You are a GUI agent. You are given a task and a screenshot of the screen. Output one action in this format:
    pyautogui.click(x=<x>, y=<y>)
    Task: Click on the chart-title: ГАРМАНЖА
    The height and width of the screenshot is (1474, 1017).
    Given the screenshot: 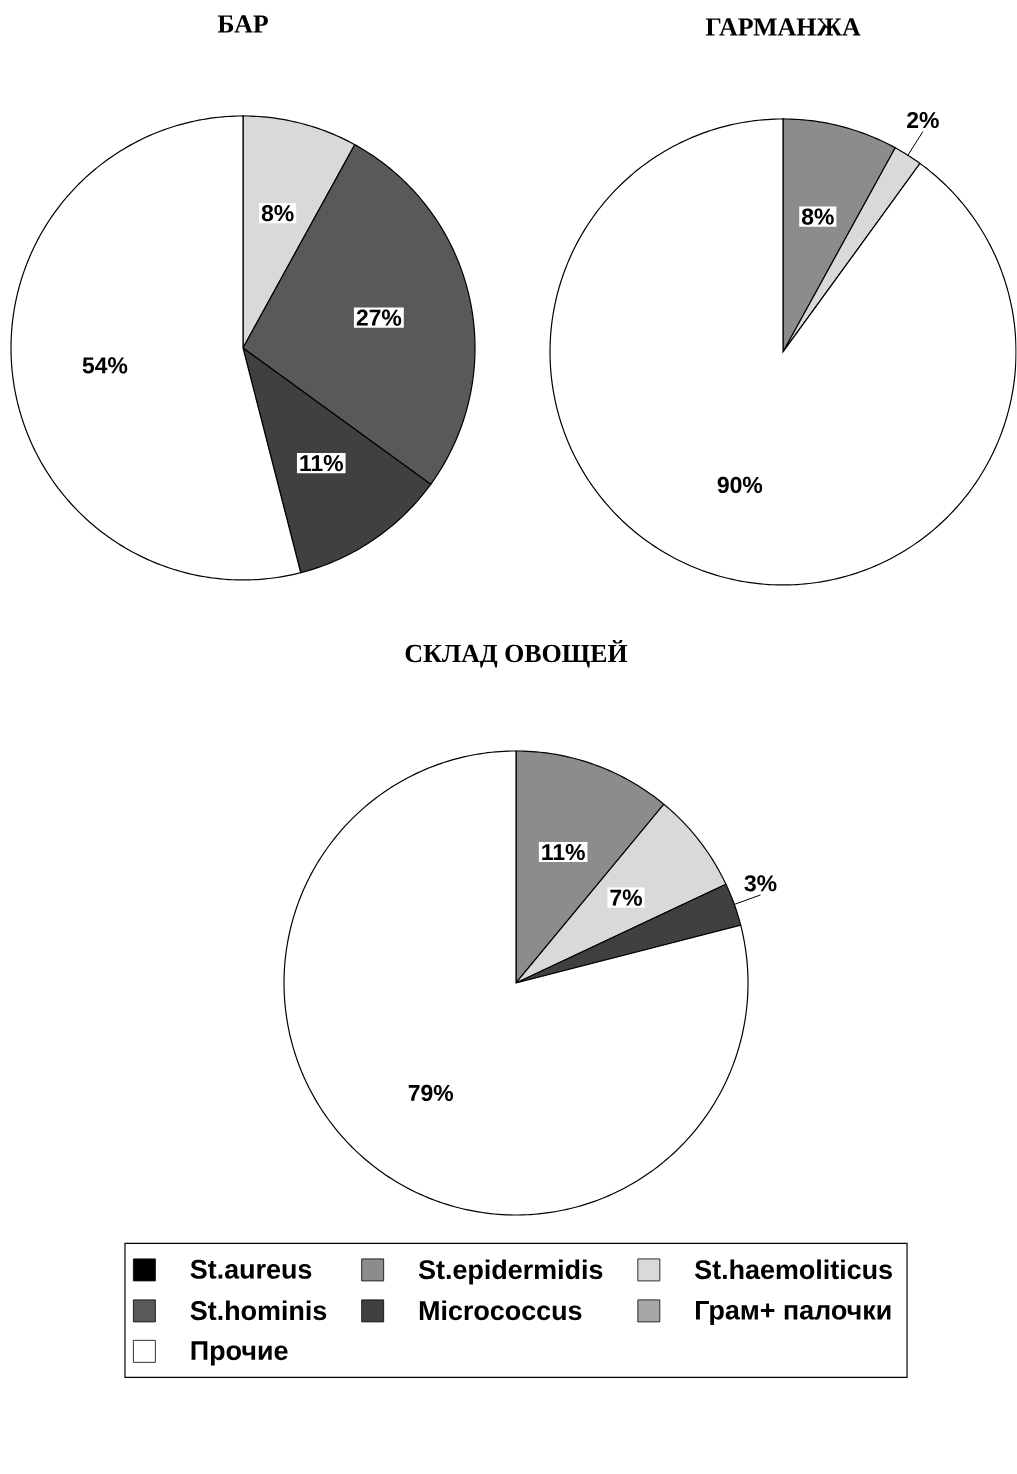 What is the action you would take?
    pyautogui.click(x=783, y=27)
    